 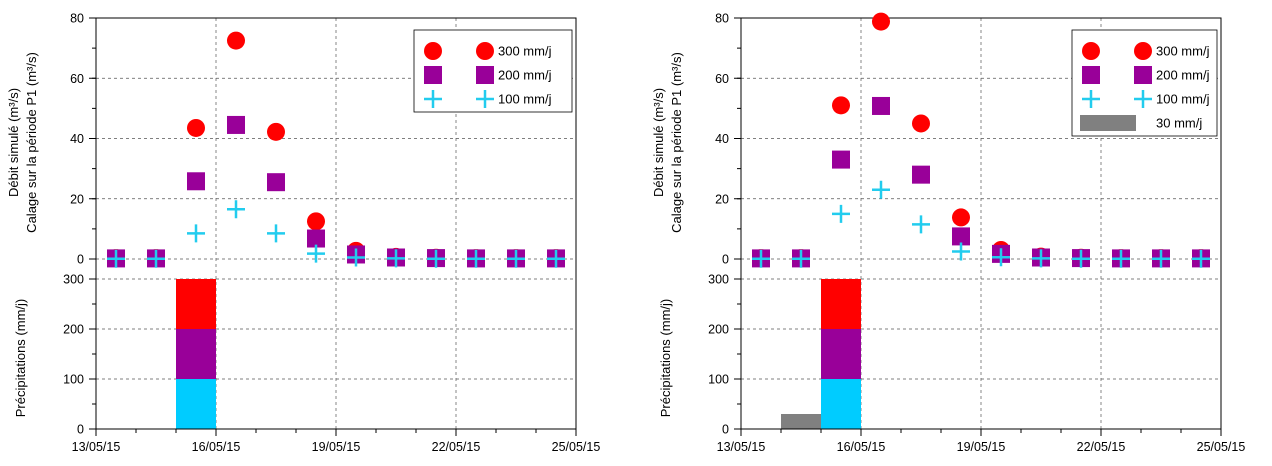 I want to click on legend-label: 30 mm/j, so click(x=1179, y=123).